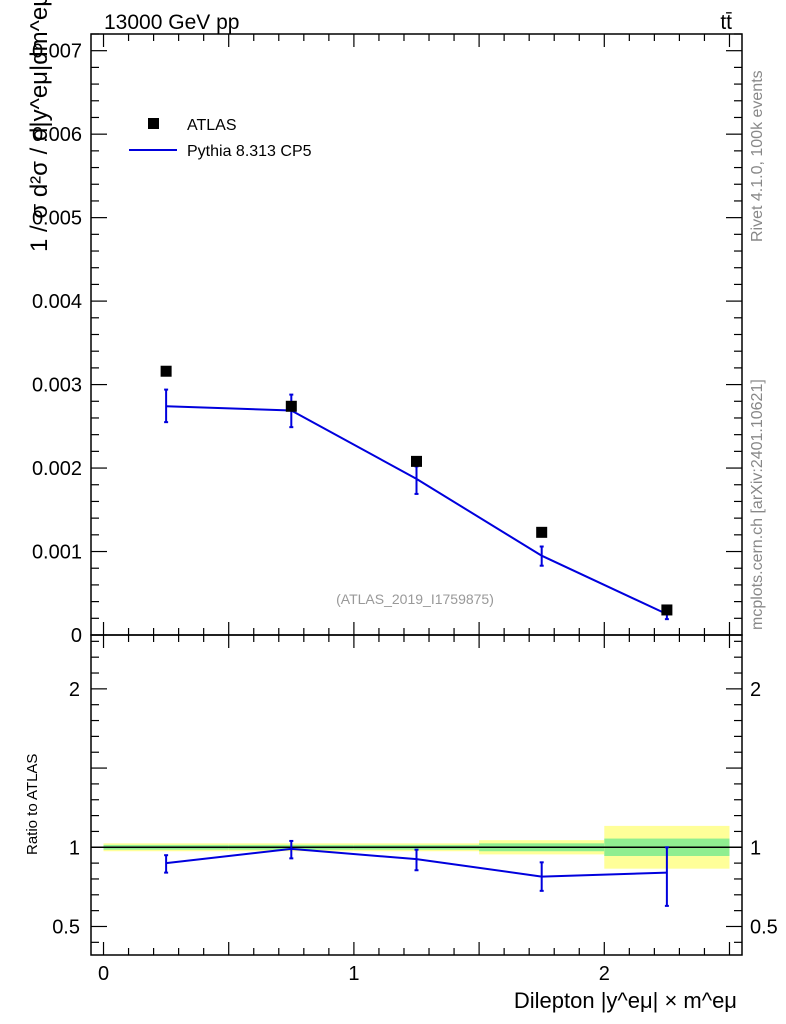 The image size is (786, 1024). What do you see at coordinates (76, 636) in the screenshot?
I see `main-y-tick-label: 0` at bounding box center [76, 636].